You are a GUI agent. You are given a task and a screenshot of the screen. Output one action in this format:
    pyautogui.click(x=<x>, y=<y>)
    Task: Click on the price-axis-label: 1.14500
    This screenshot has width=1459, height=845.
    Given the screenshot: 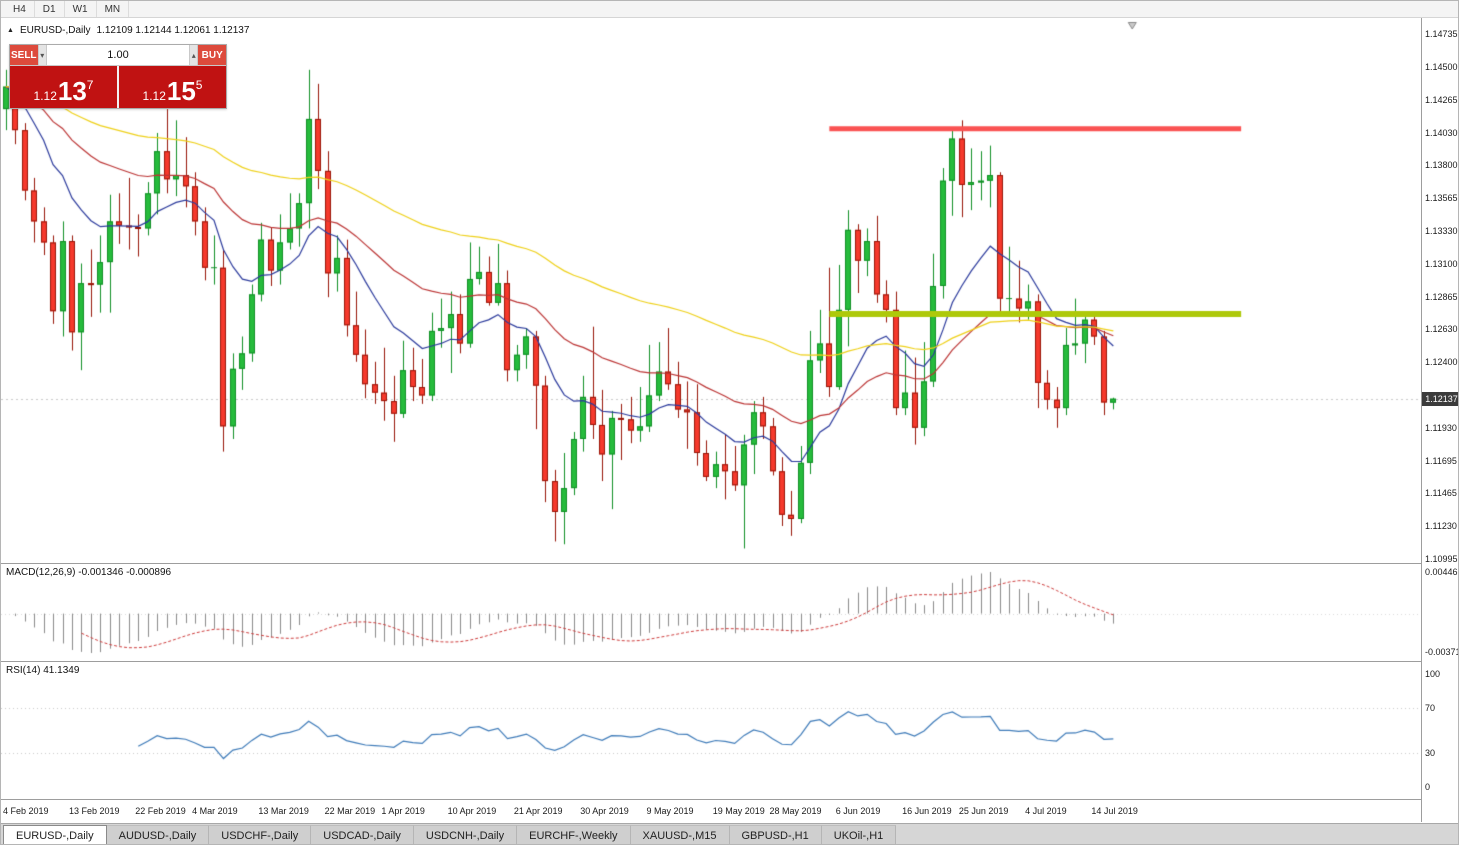 What is the action you would take?
    pyautogui.click(x=1441, y=66)
    